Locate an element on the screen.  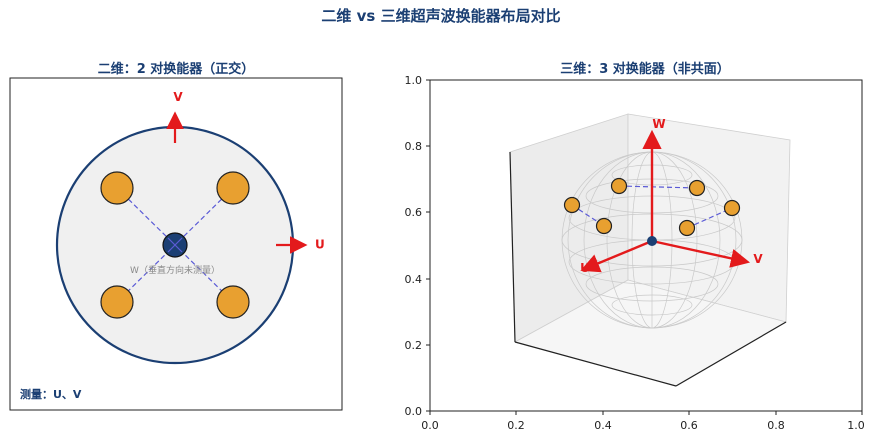
y-tick-label: 1.0 is located at coordinates (414, 80).